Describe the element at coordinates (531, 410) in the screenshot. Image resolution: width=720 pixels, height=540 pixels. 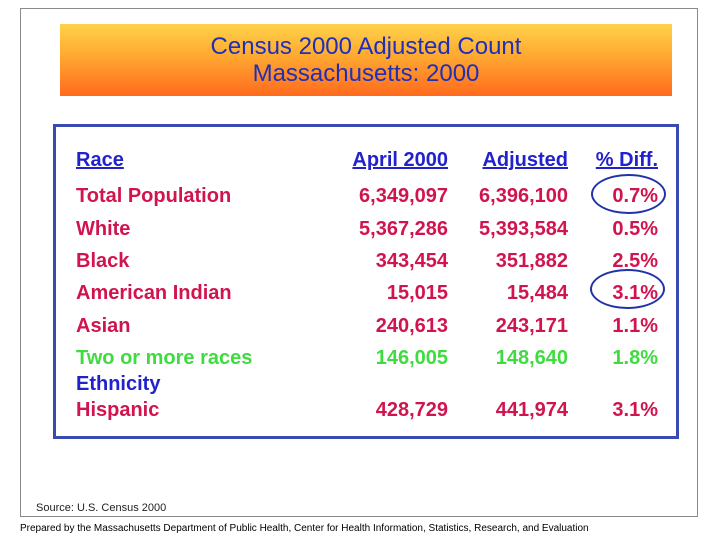
I see `row-adjusted: 441,974` at that location.